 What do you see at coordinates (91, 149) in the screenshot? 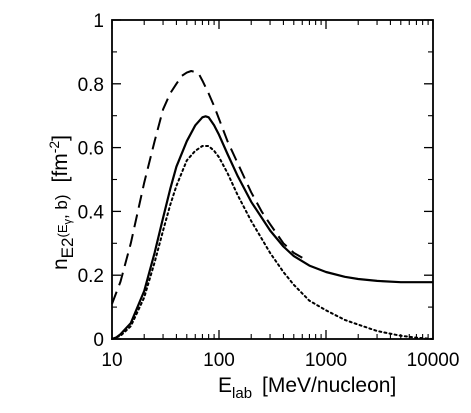
I see `y-tick-label: 0.6` at bounding box center [91, 149].